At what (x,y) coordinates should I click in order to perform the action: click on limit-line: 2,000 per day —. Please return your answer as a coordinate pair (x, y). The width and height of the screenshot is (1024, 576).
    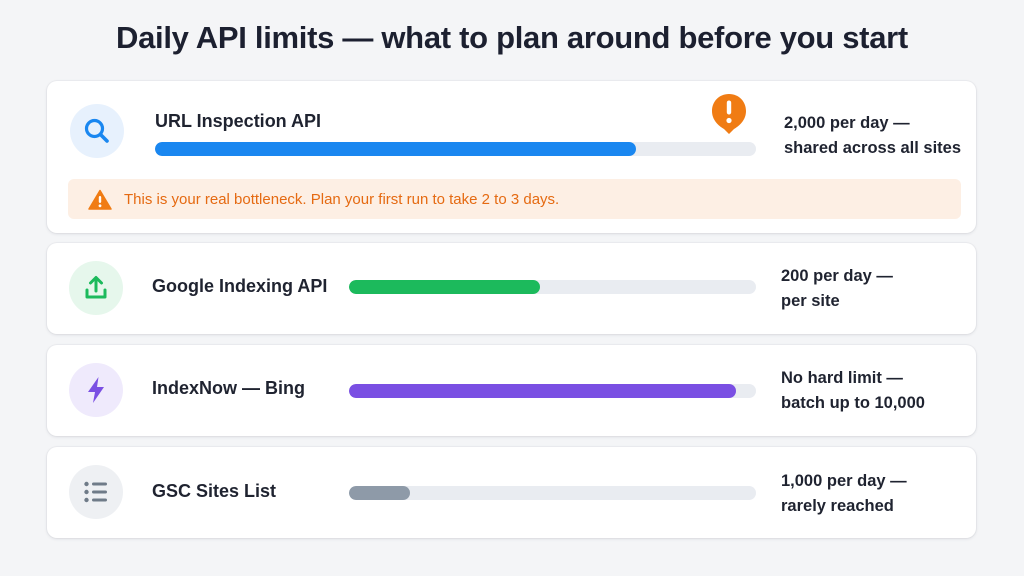
    Looking at the image, I should click on (847, 123).